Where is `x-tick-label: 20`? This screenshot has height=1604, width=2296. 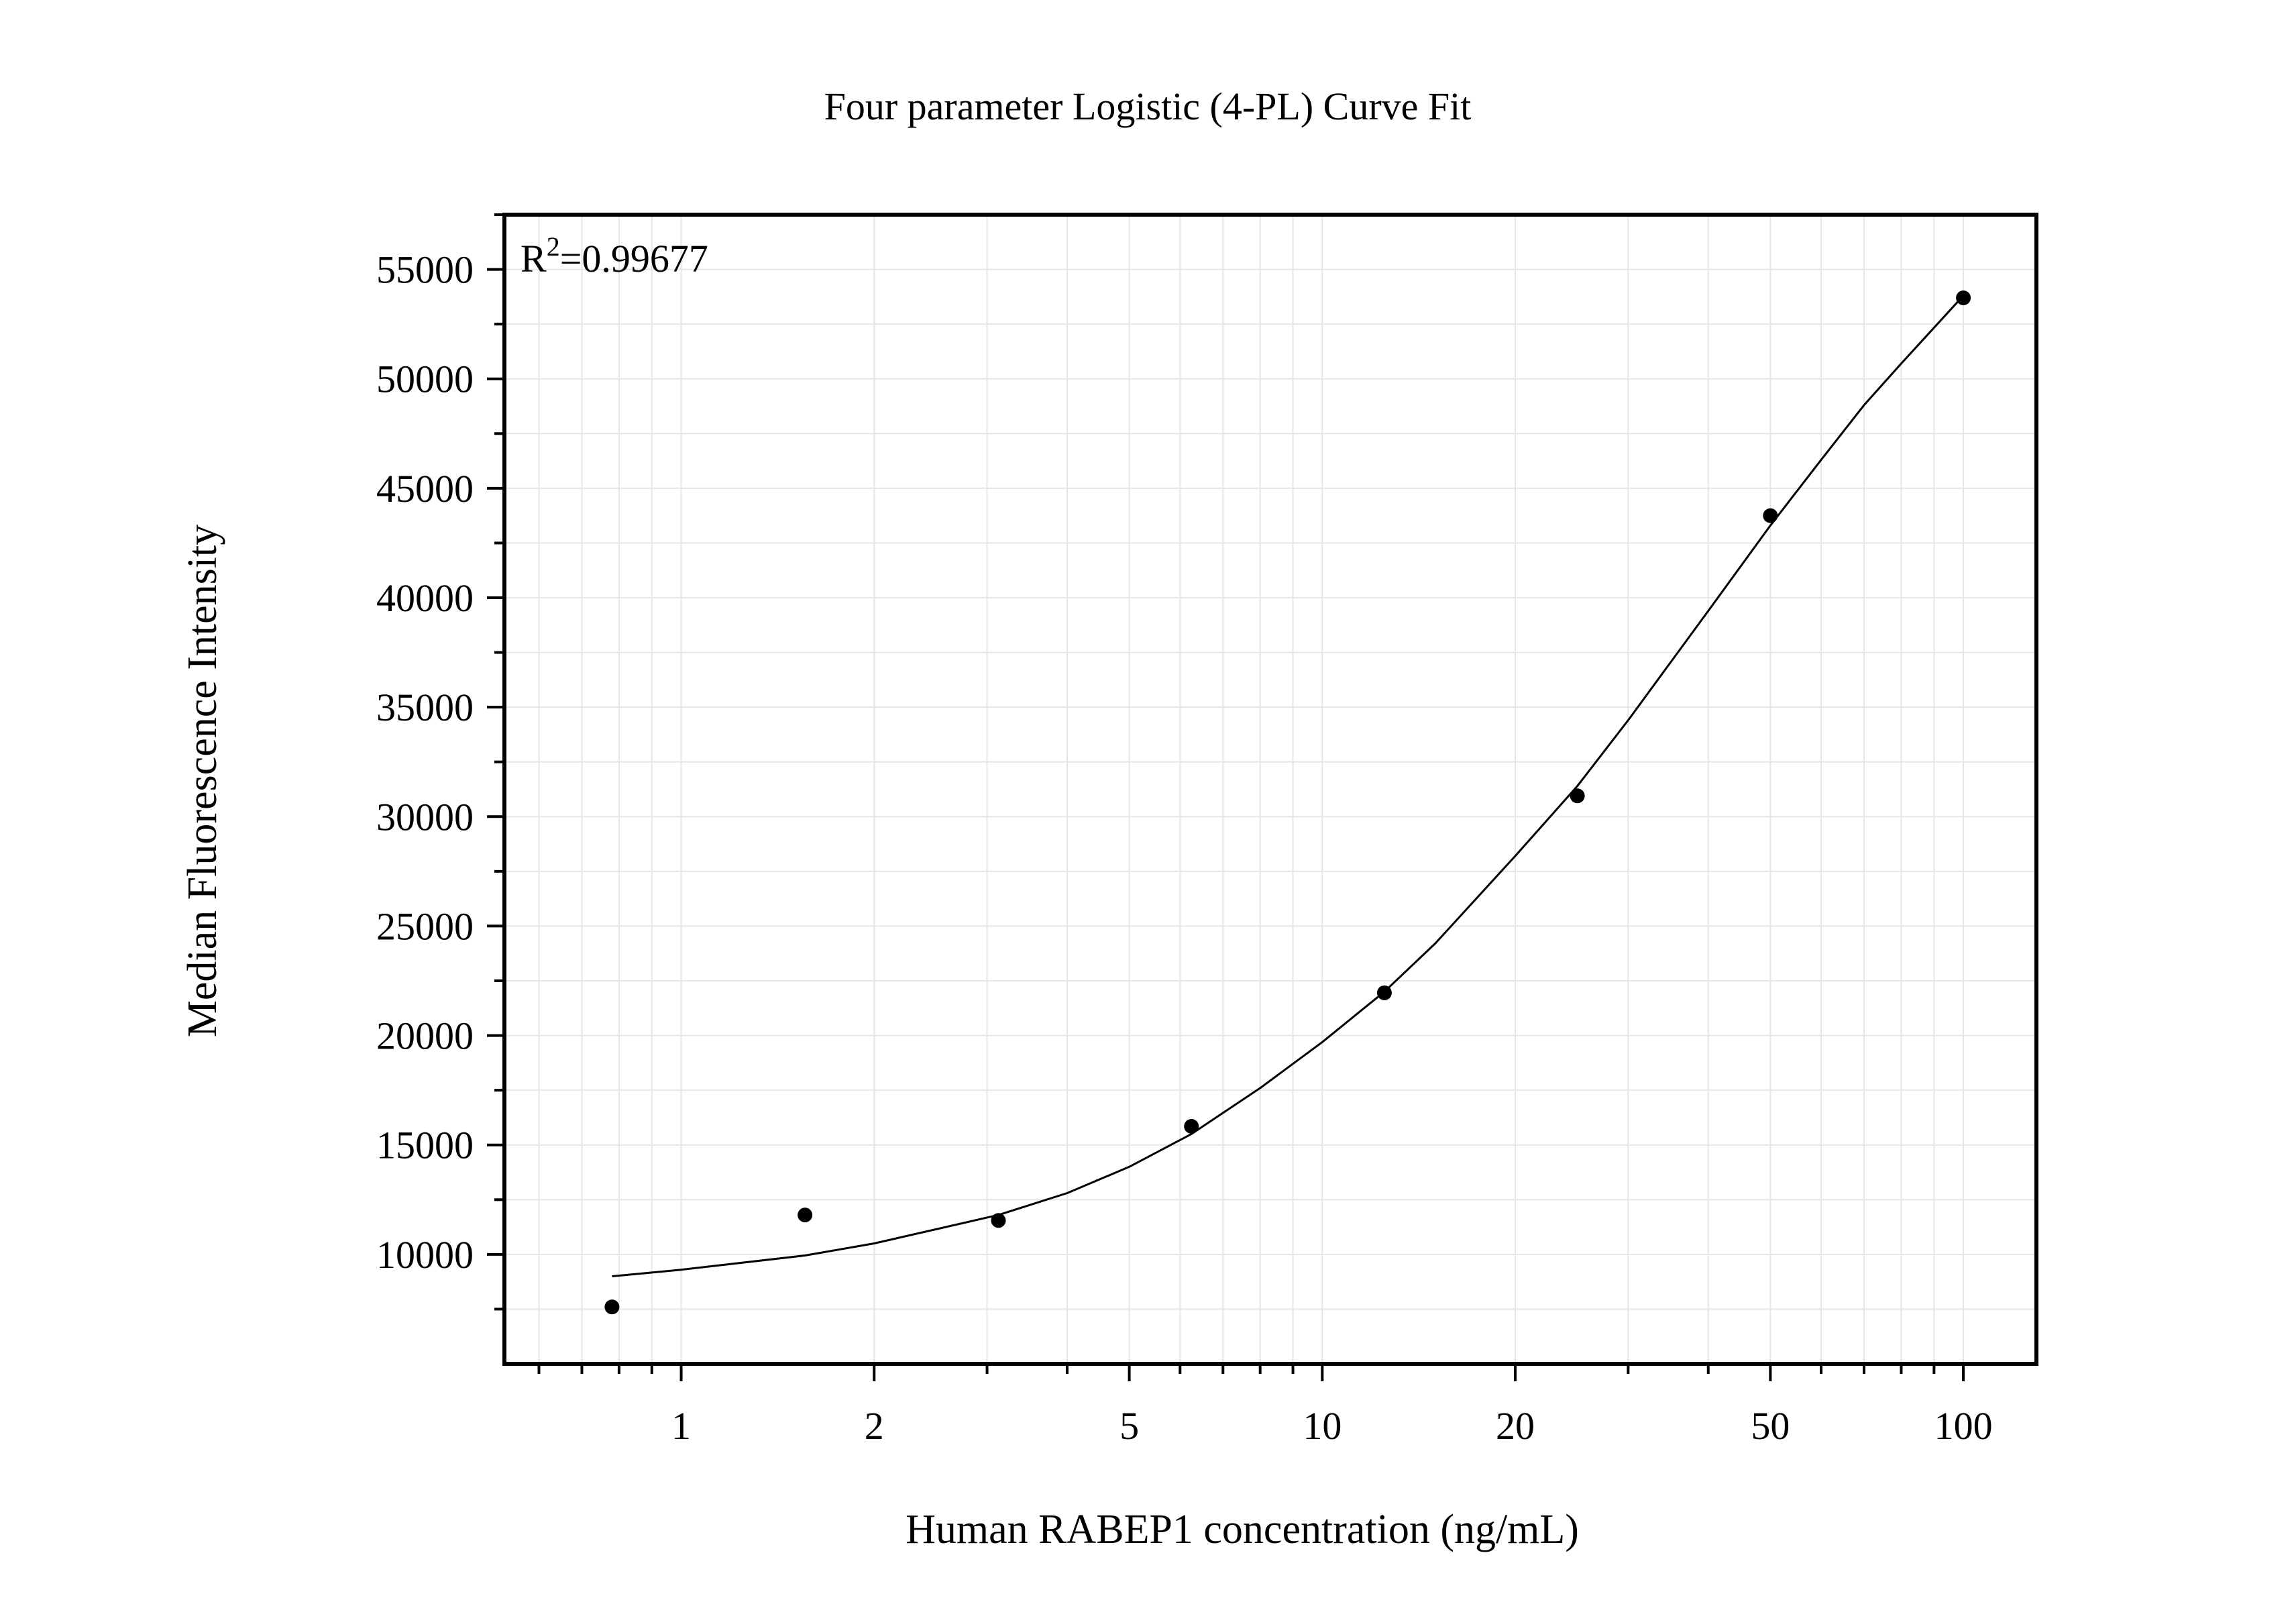
x-tick-label: 20 is located at coordinates (1515, 1426).